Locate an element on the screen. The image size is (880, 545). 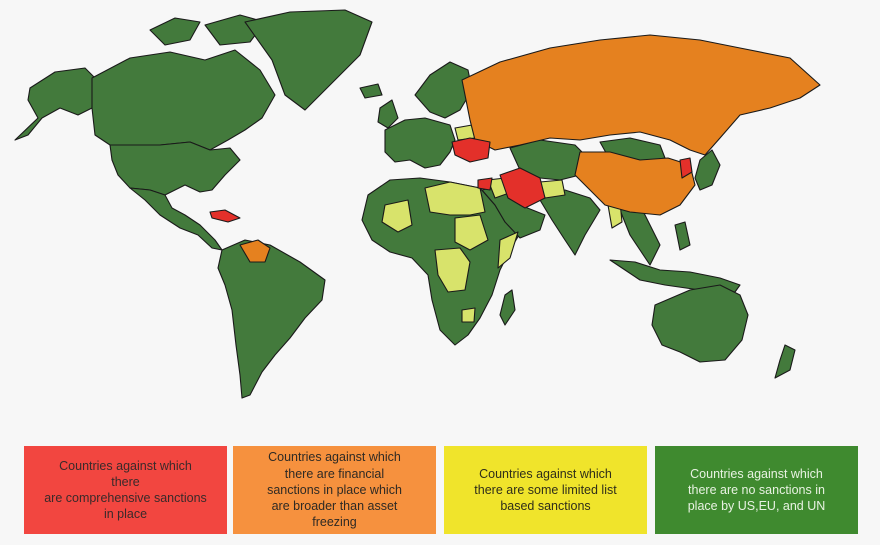
region-north-korea is located at coordinates (686, 168).